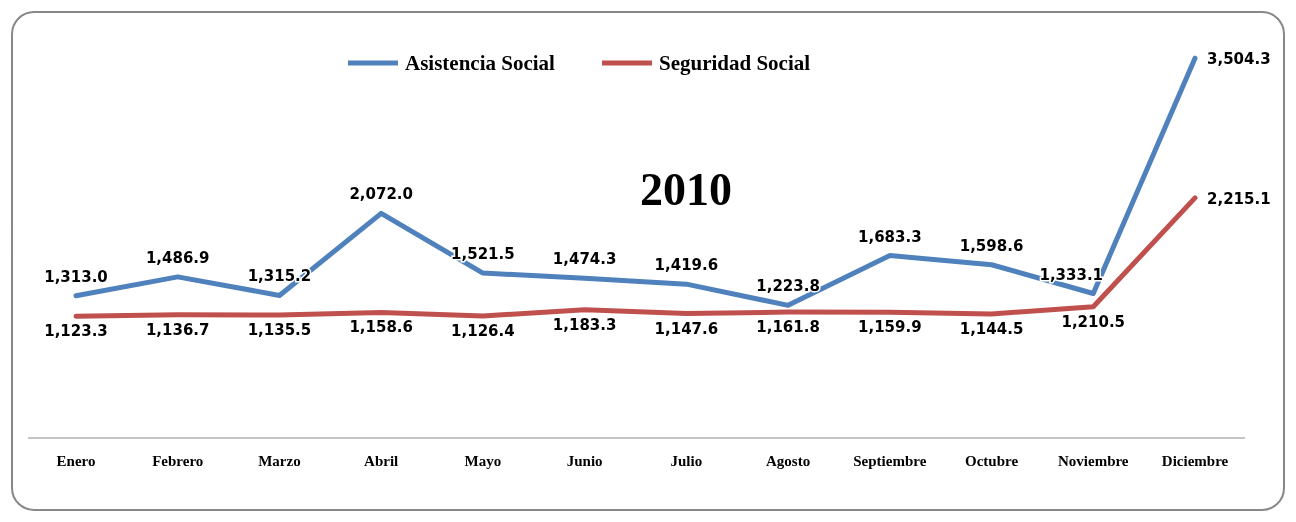  I want to click on data-label: 1,158.6, so click(381, 327).